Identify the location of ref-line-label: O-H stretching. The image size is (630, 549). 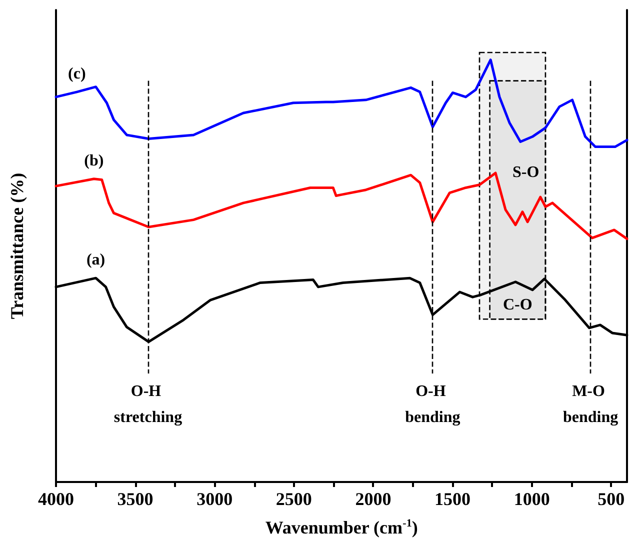
(148, 404).